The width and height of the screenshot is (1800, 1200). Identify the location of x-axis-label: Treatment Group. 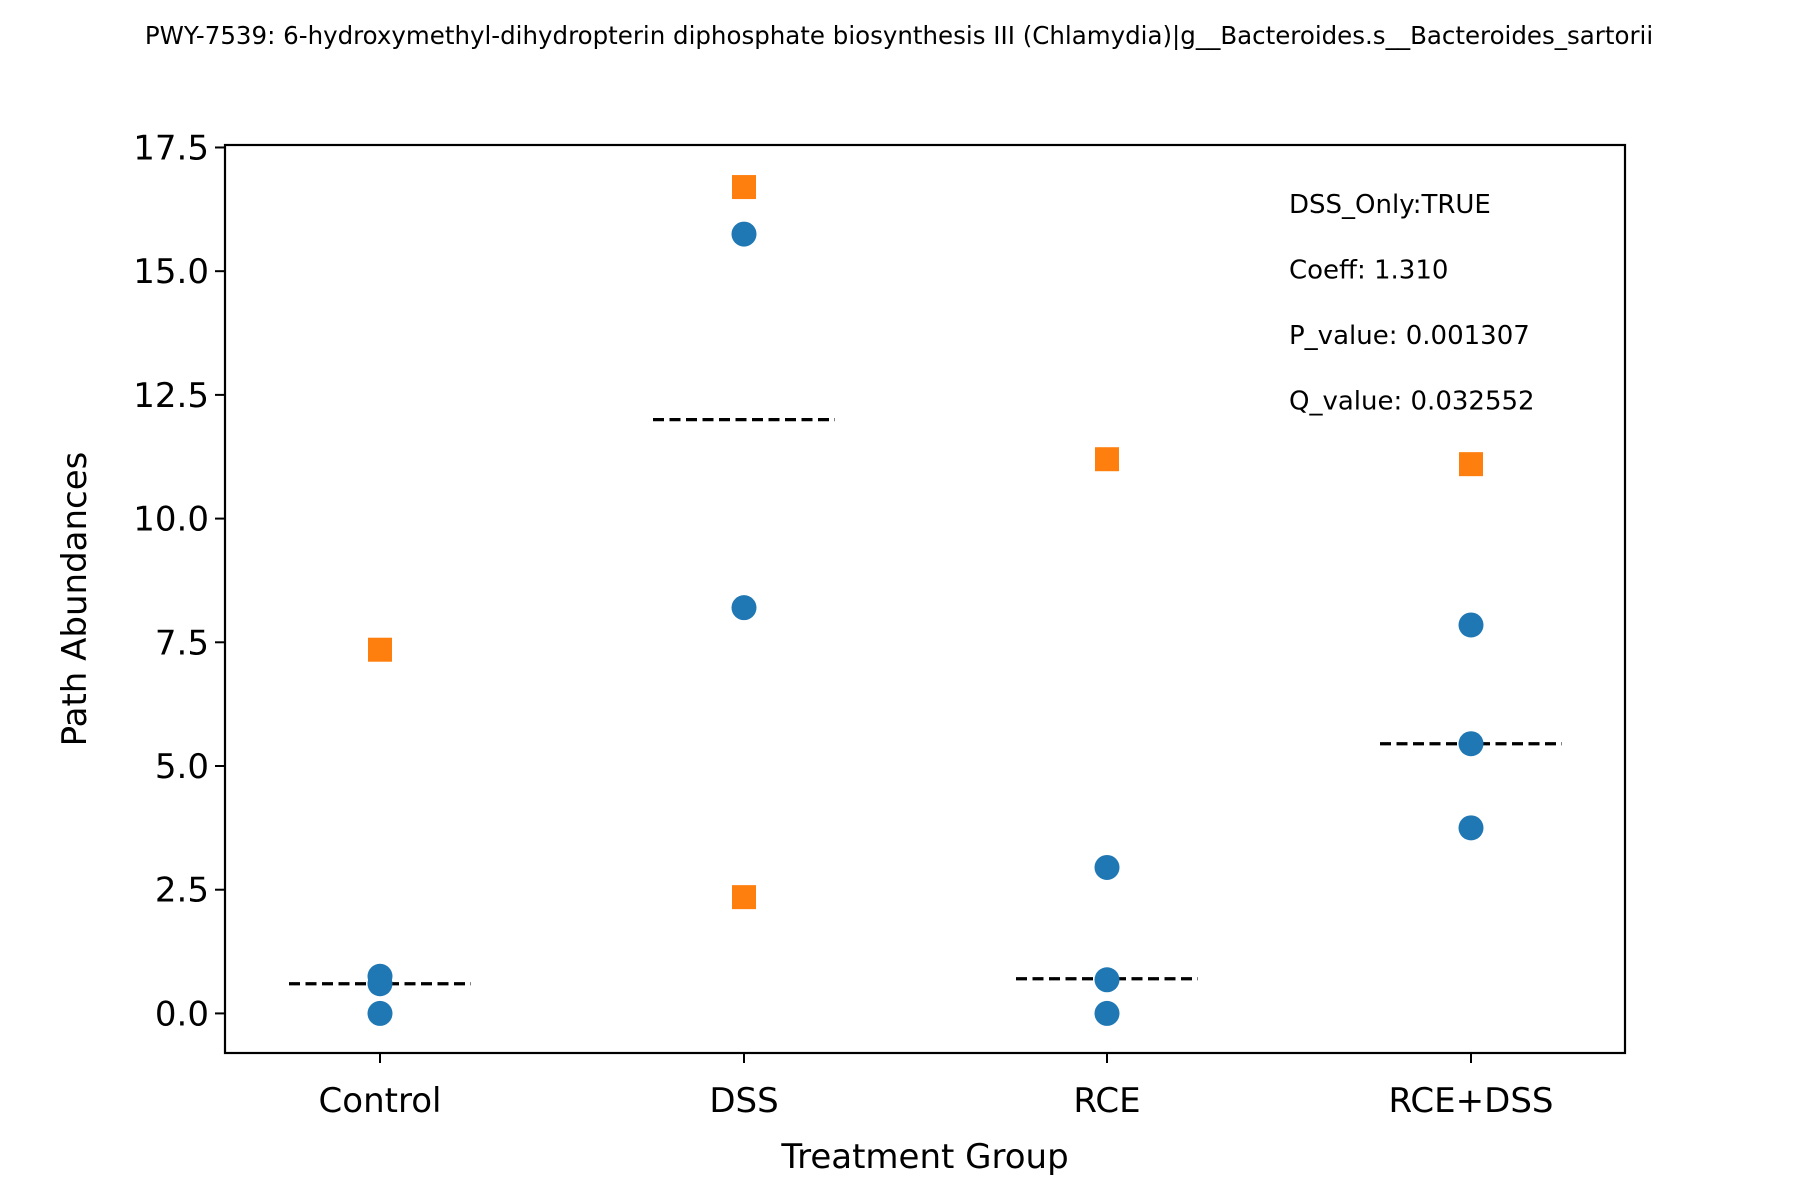
(924, 1157).